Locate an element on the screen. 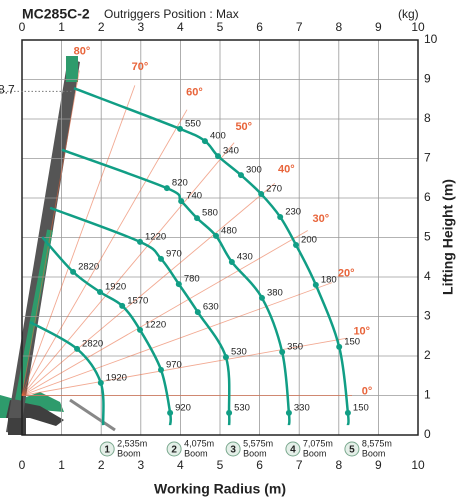 The width and height of the screenshot is (461, 502). boom-length: 2,535m is located at coordinates (132, 443).